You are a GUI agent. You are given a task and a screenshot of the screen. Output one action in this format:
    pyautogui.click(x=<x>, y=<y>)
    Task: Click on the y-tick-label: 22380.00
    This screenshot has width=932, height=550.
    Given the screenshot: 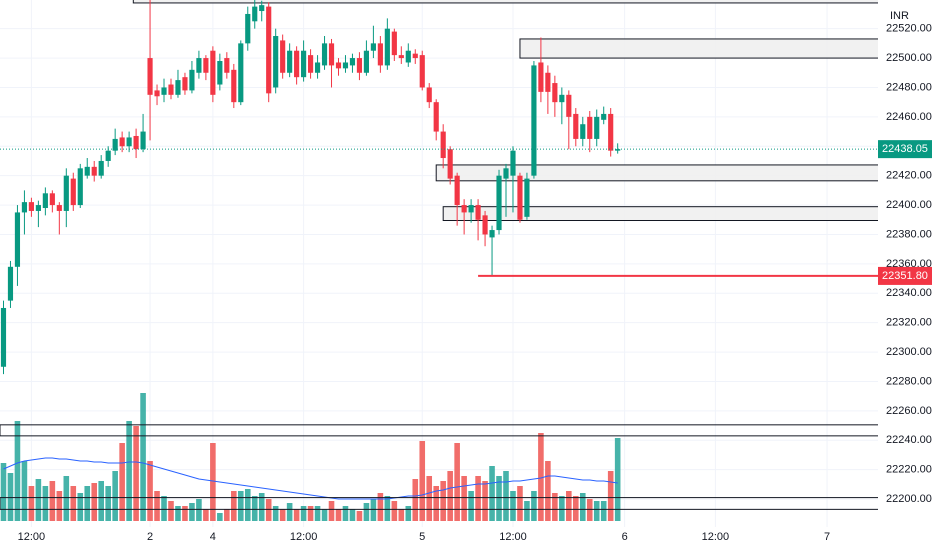 What is the action you would take?
    pyautogui.click(x=909, y=234)
    